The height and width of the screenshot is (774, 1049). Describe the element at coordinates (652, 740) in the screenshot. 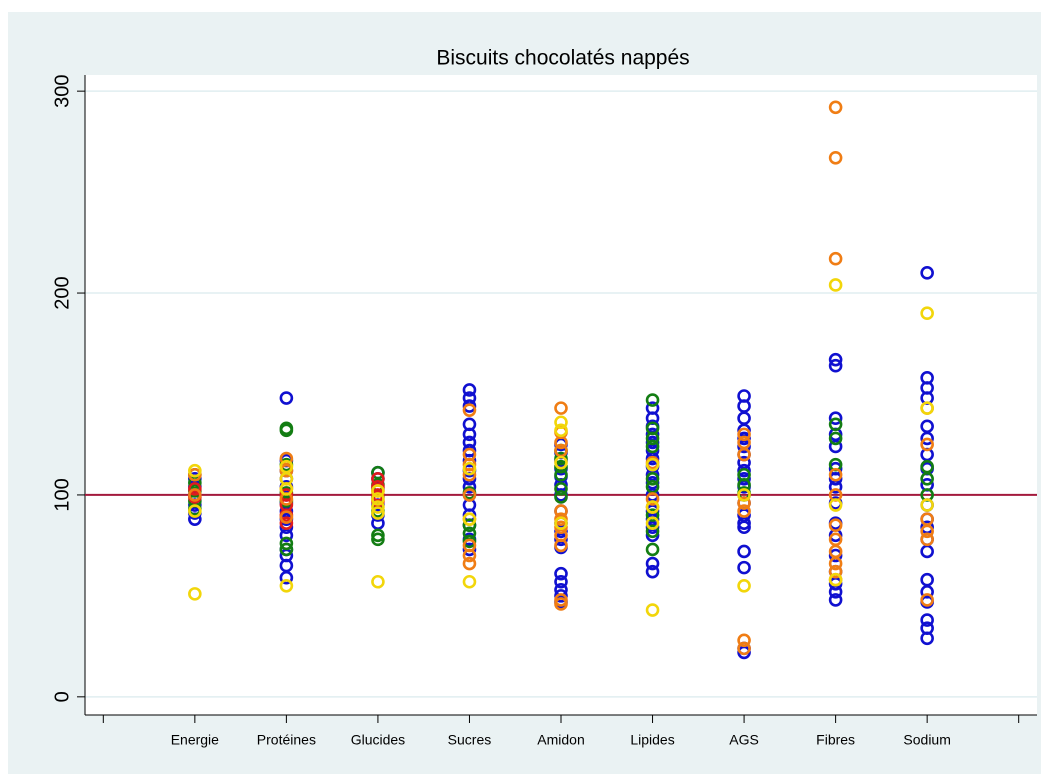

I see `x-tick-label: Lipides` at that location.